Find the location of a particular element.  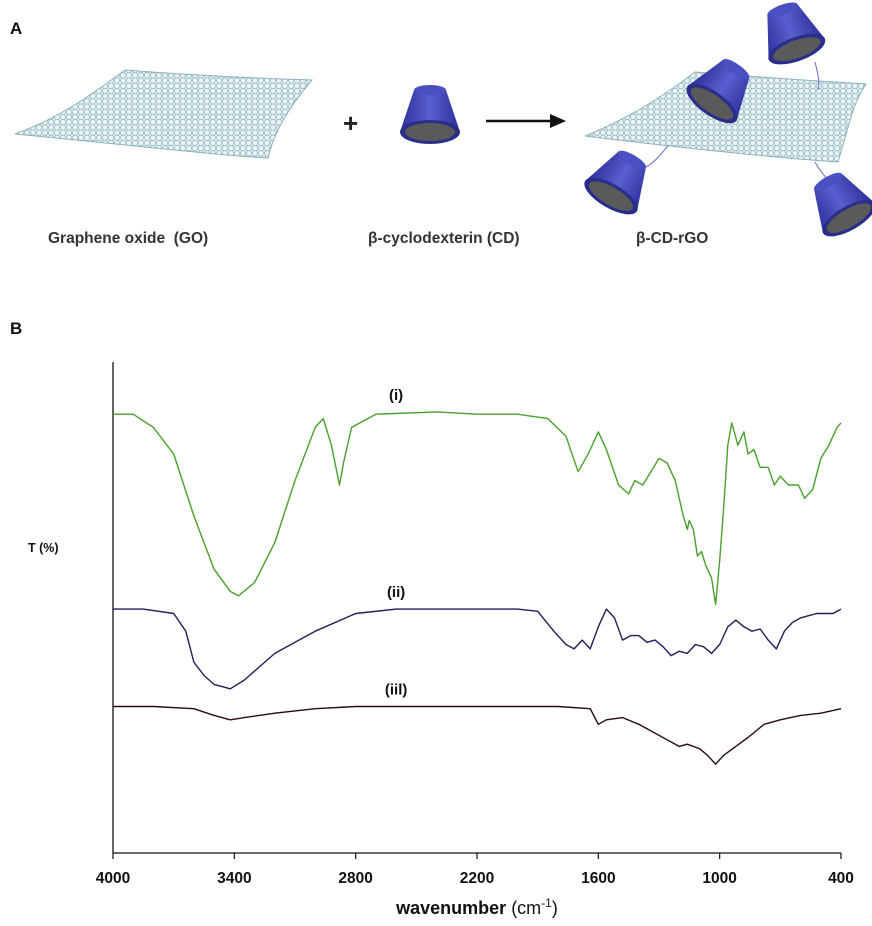

cyclodextrin-cone-bottom-right is located at coordinates (835, 203).